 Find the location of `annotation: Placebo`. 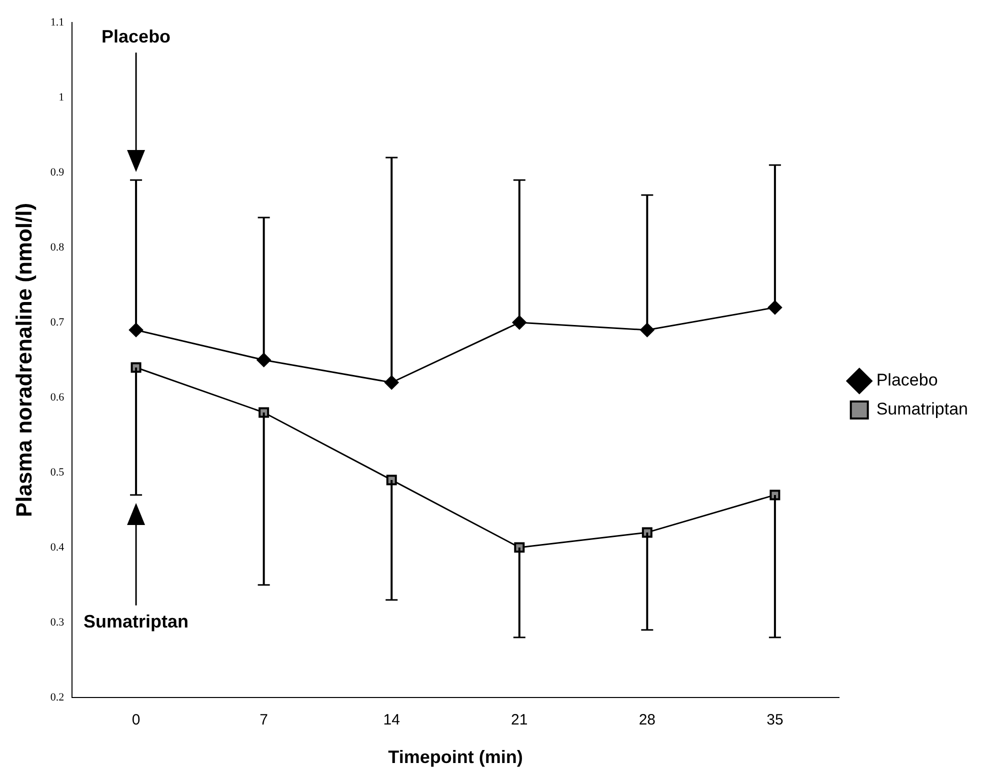

annotation: Placebo is located at coordinates (136, 36).